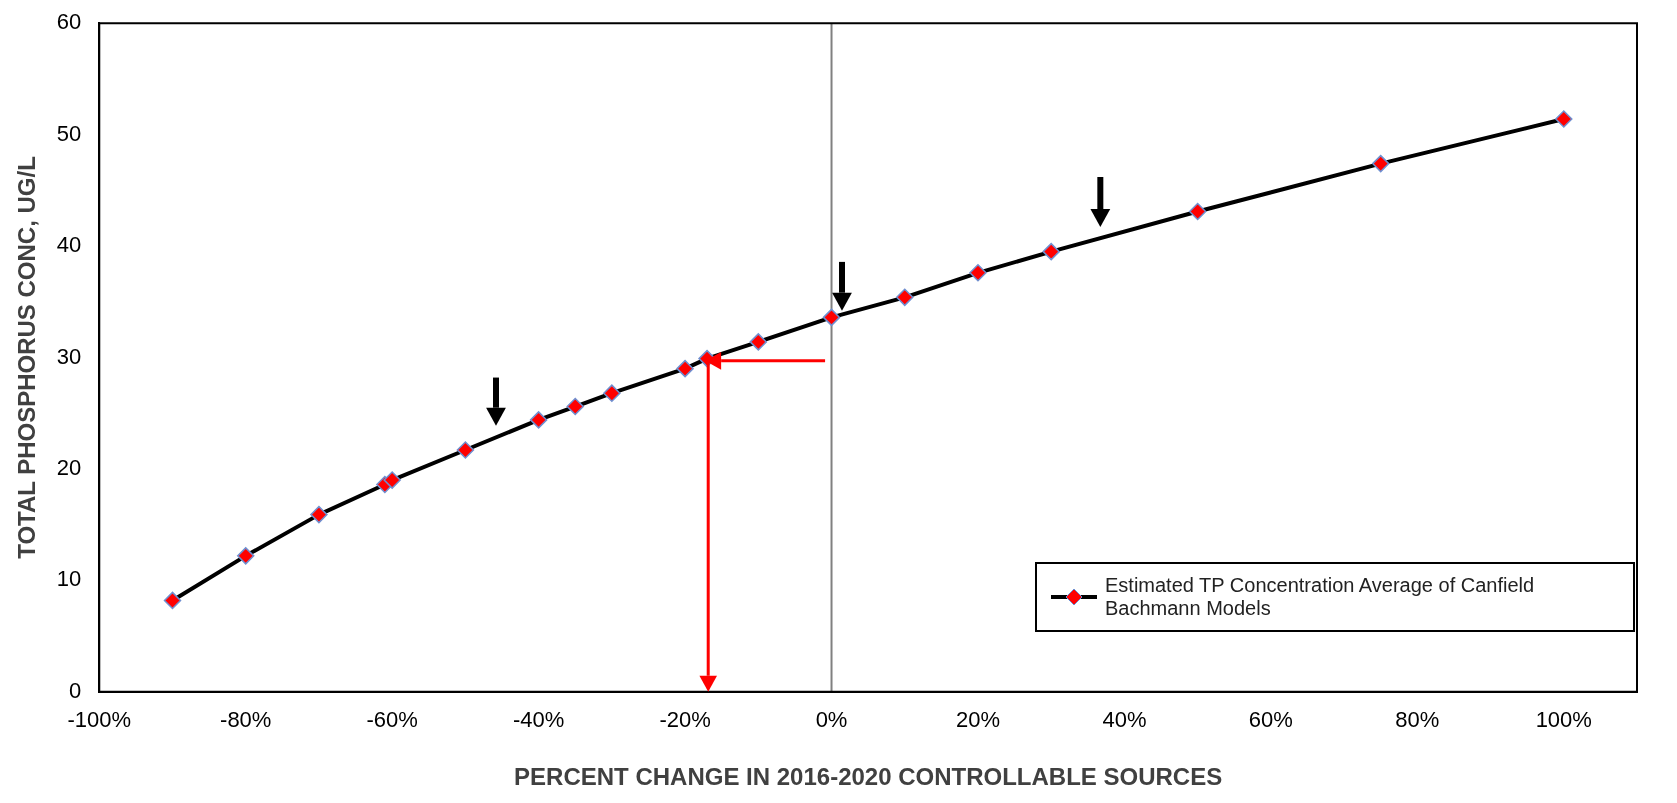 The width and height of the screenshot is (1677, 803). I want to click on y-tick-label: 20, so click(69, 467).